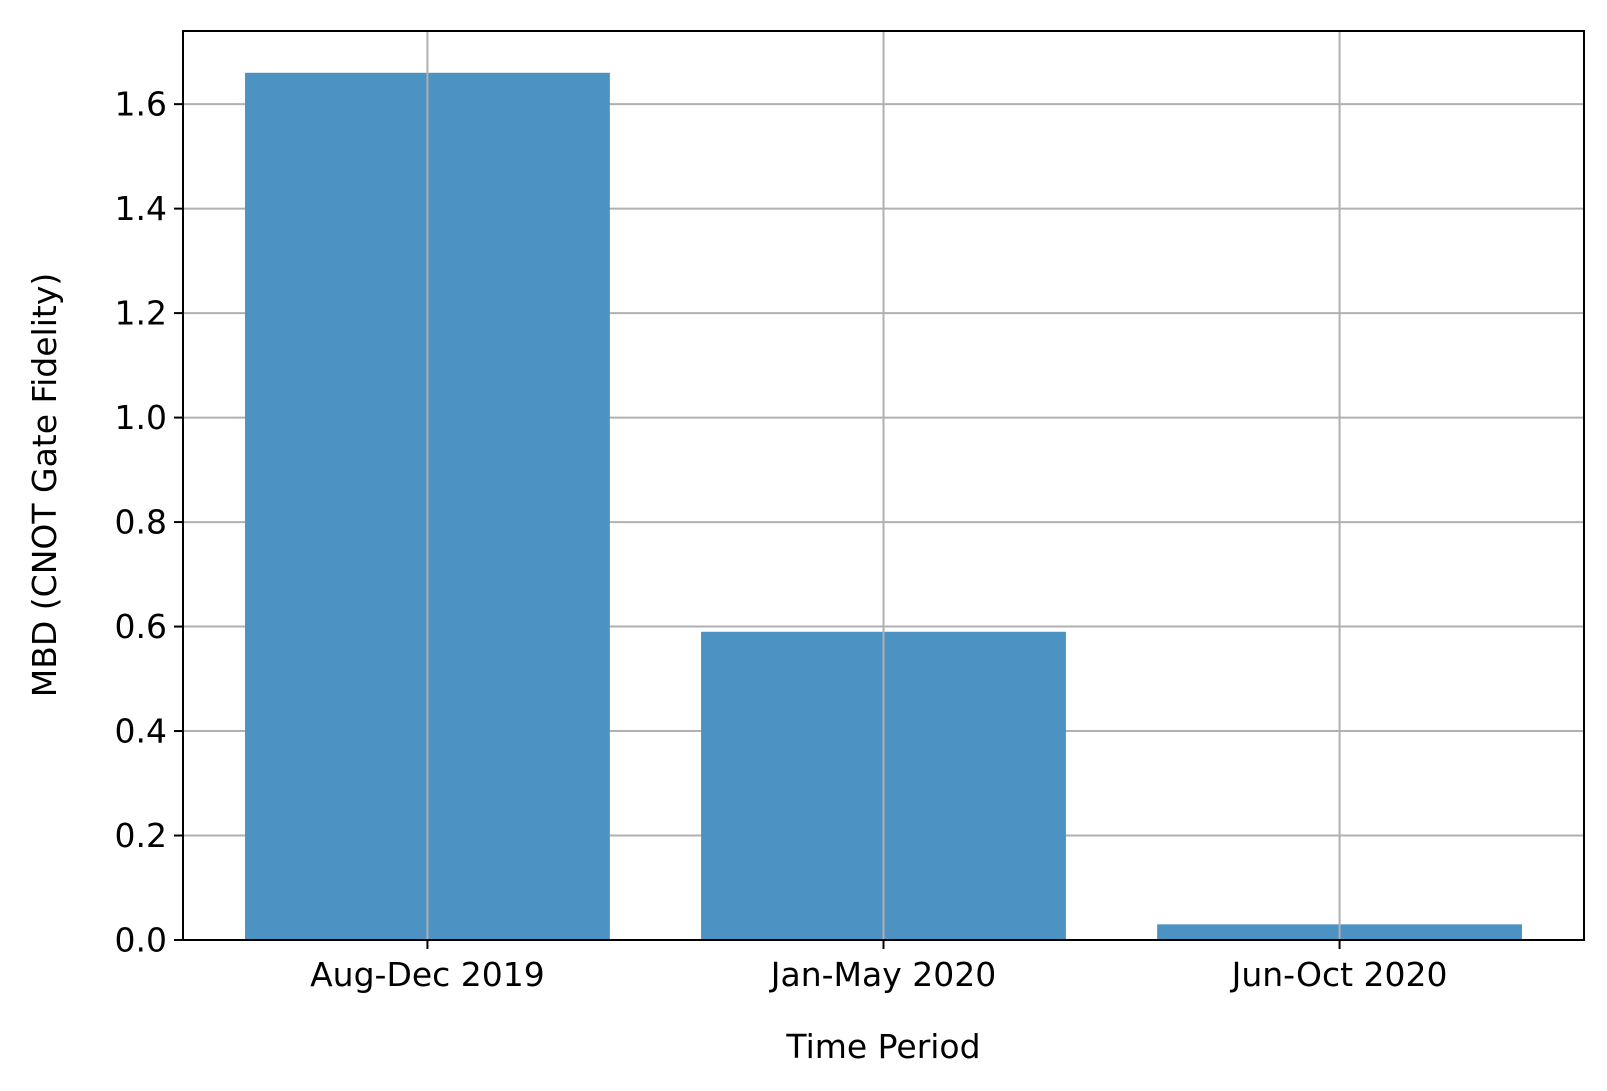 The width and height of the screenshot is (1607, 1091). Describe the element at coordinates (882, 1046) in the screenshot. I see `x-axis-label: Time Period` at that location.